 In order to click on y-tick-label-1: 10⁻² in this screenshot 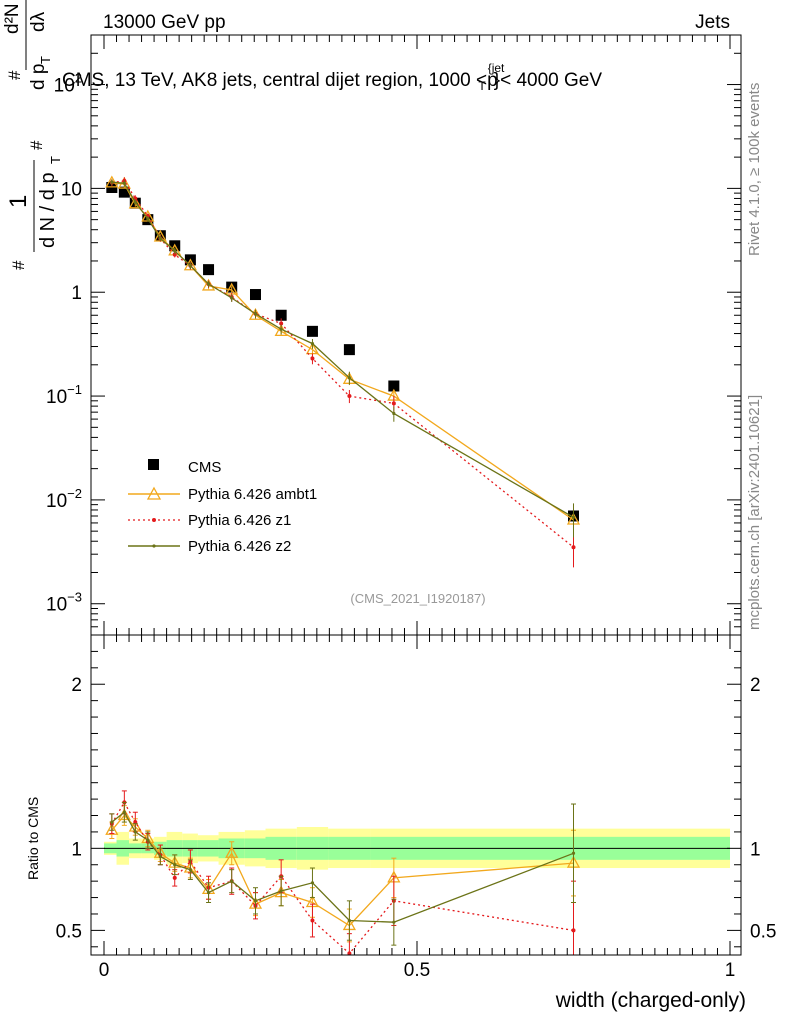, I will do `click(64, 499)`.